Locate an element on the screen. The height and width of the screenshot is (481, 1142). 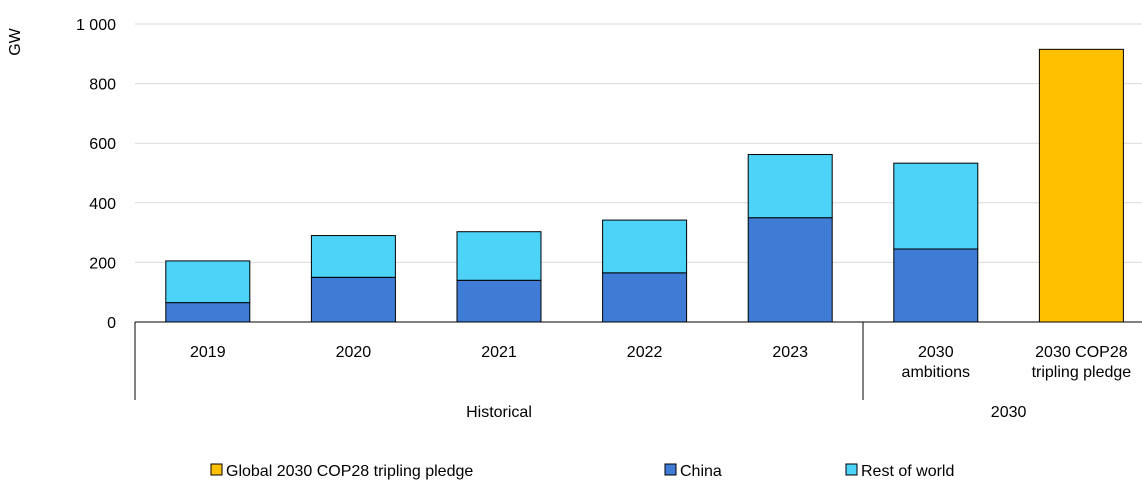
group-label: 2030 is located at coordinates (1009, 412).